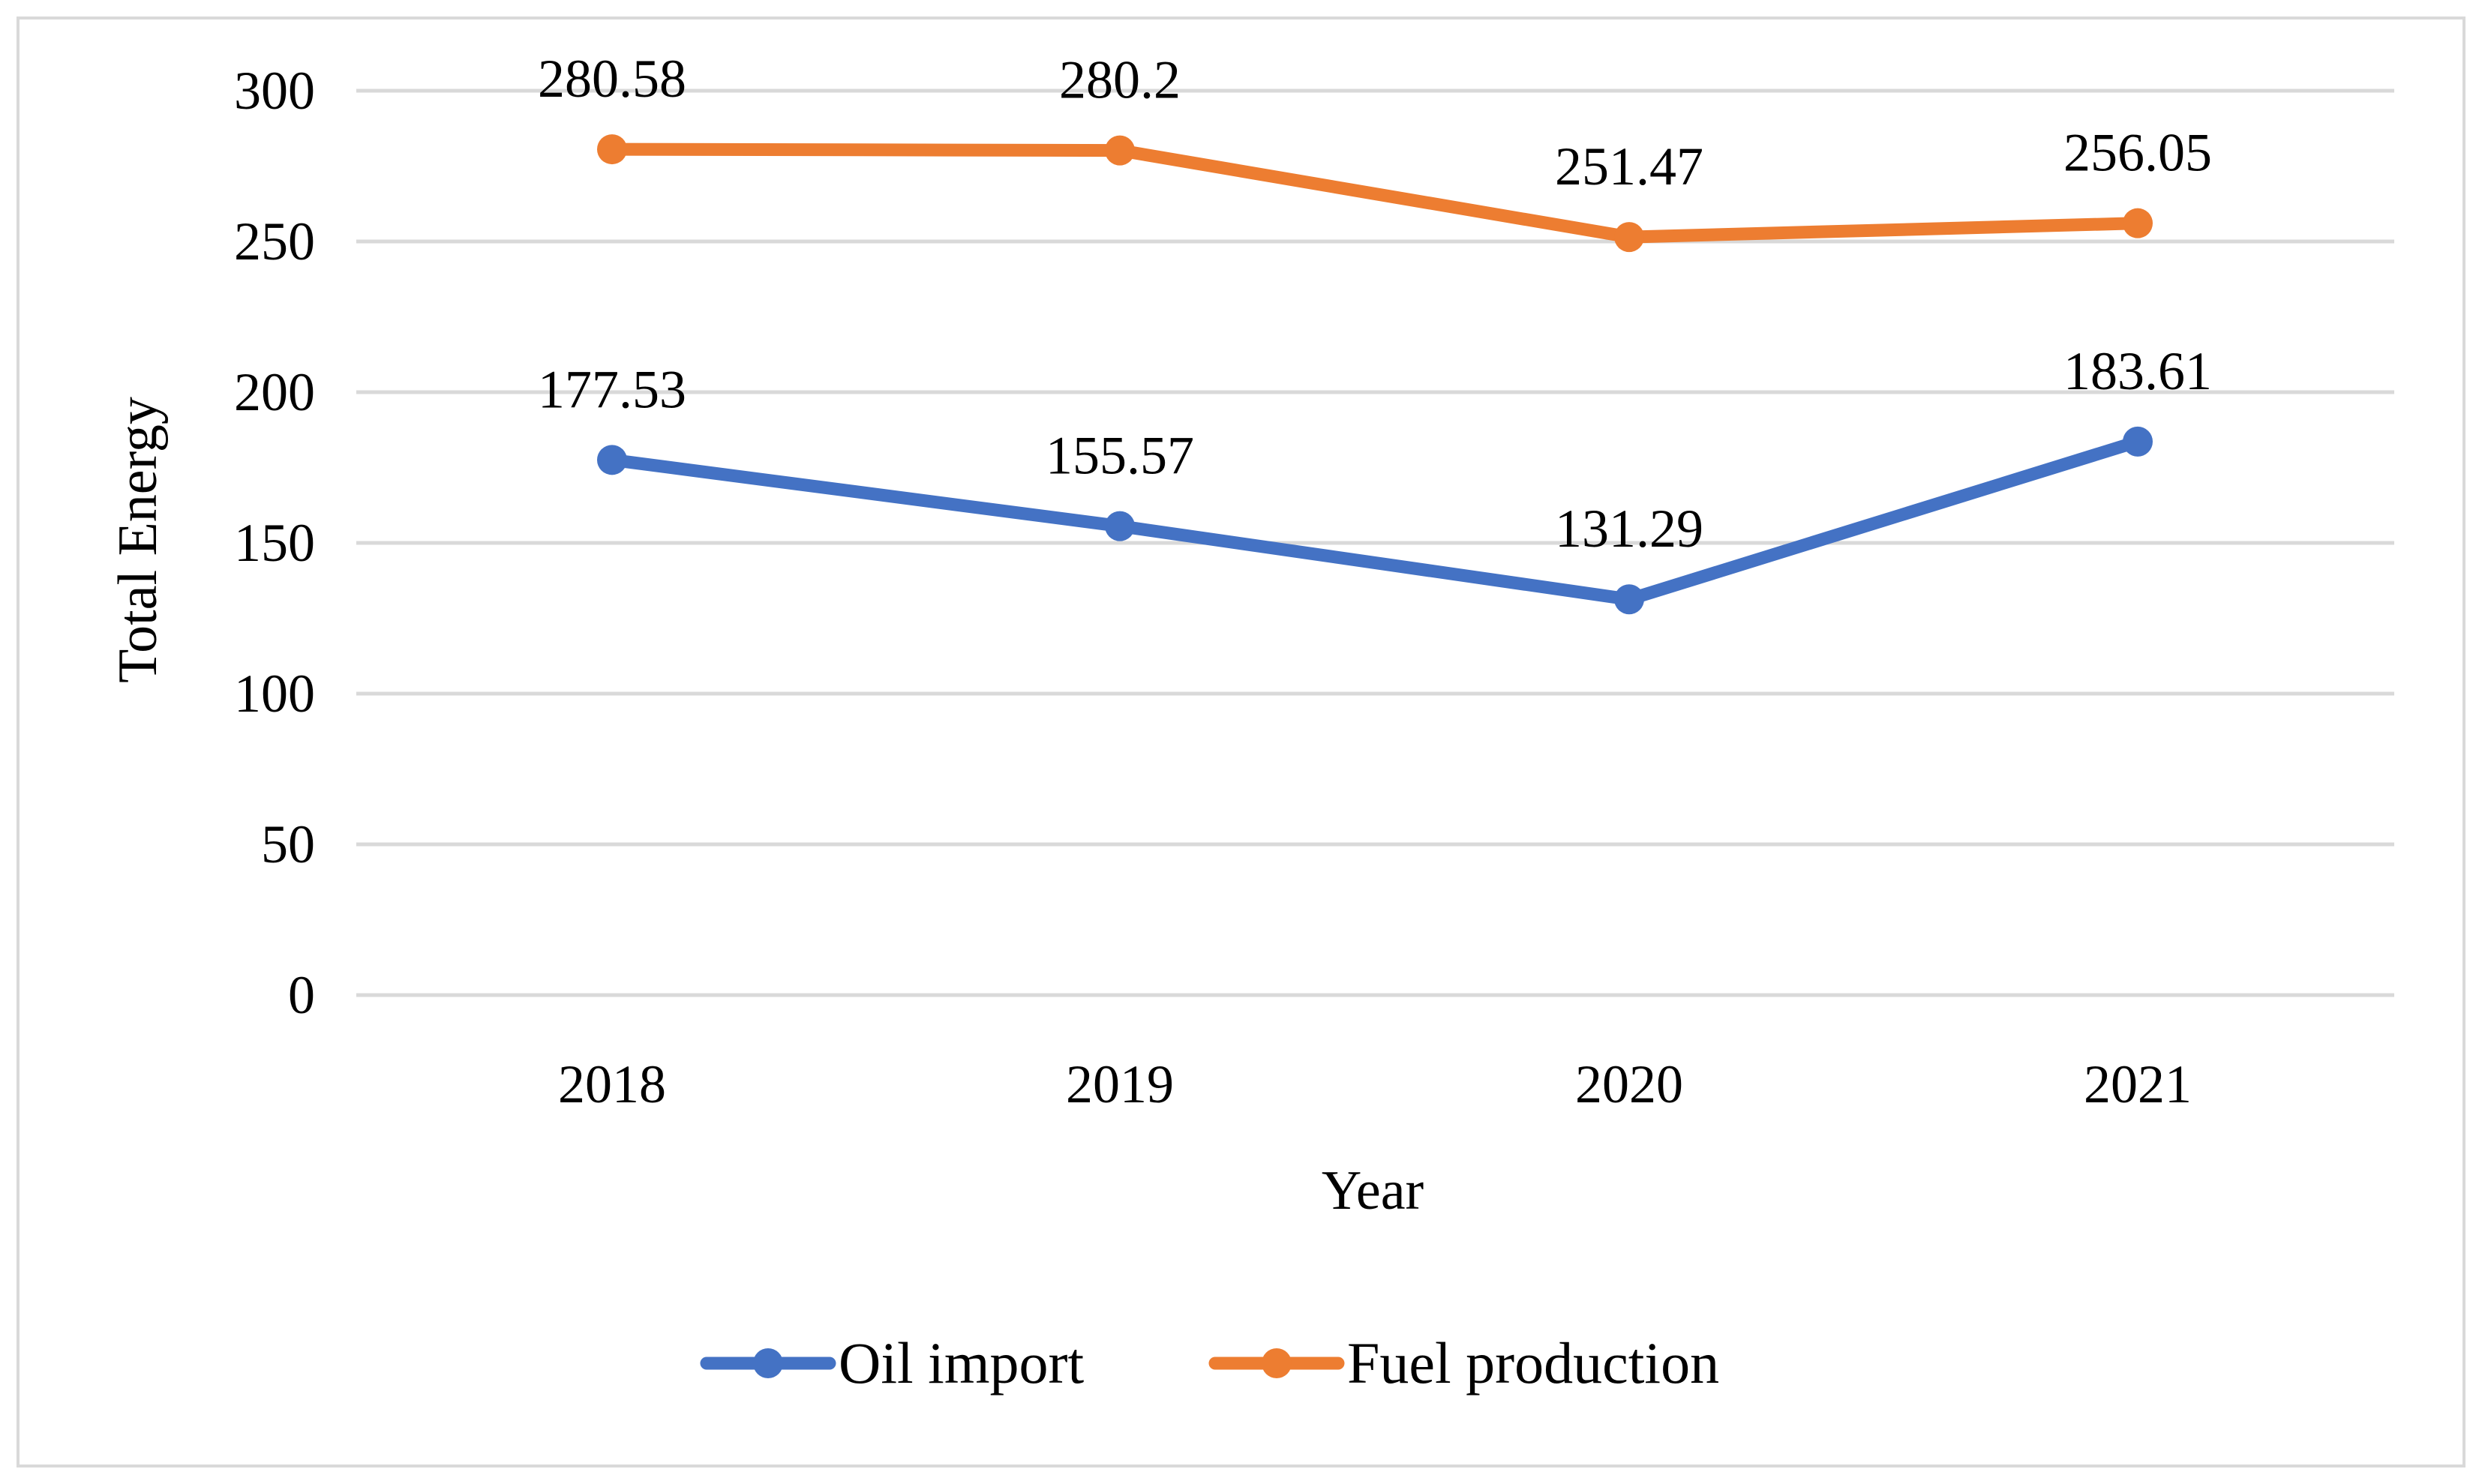  Describe the element at coordinates (2137, 153) in the screenshot. I see `data-label-fuel-production-2021: 256.05` at that location.